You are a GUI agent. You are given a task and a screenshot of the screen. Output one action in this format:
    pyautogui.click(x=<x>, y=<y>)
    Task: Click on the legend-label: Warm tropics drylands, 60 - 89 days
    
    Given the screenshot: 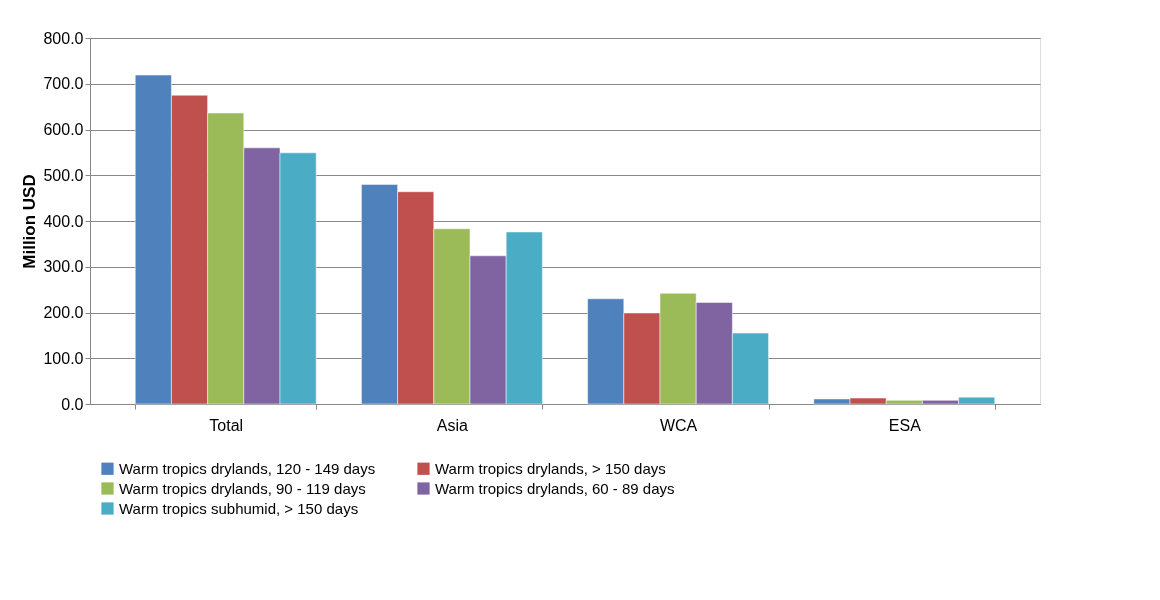 What is the action you would take?
    pyautogui.click(x=555, y=488)
    